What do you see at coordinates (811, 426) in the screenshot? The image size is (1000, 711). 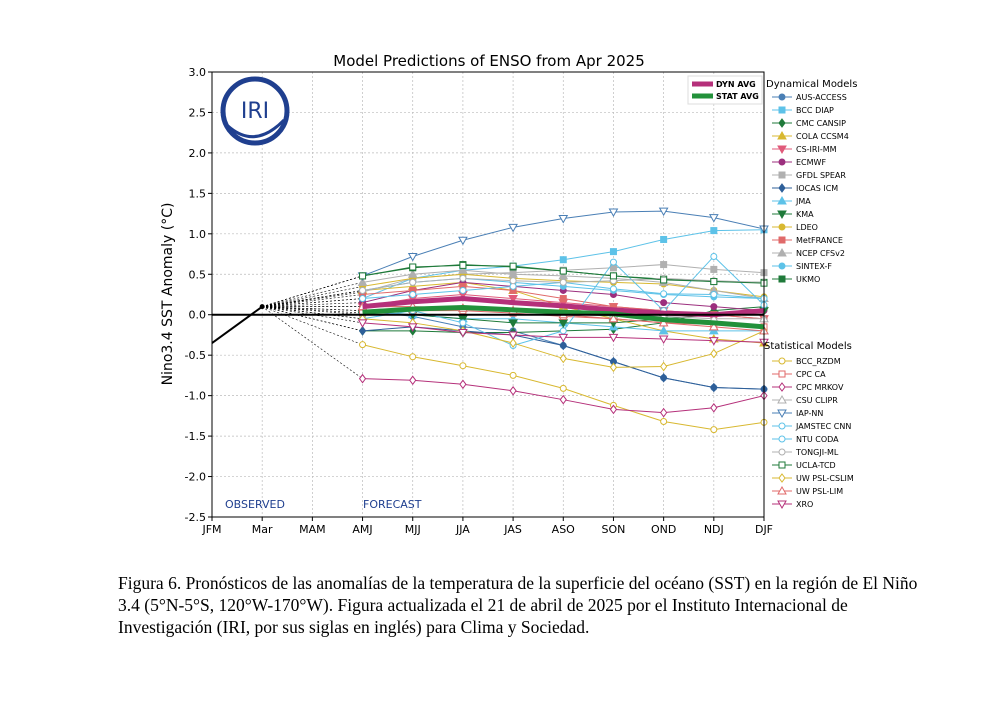 I see `legend-item-jamstec-cnn: JAMSTEC CNN` at bounding box center [811, 426].